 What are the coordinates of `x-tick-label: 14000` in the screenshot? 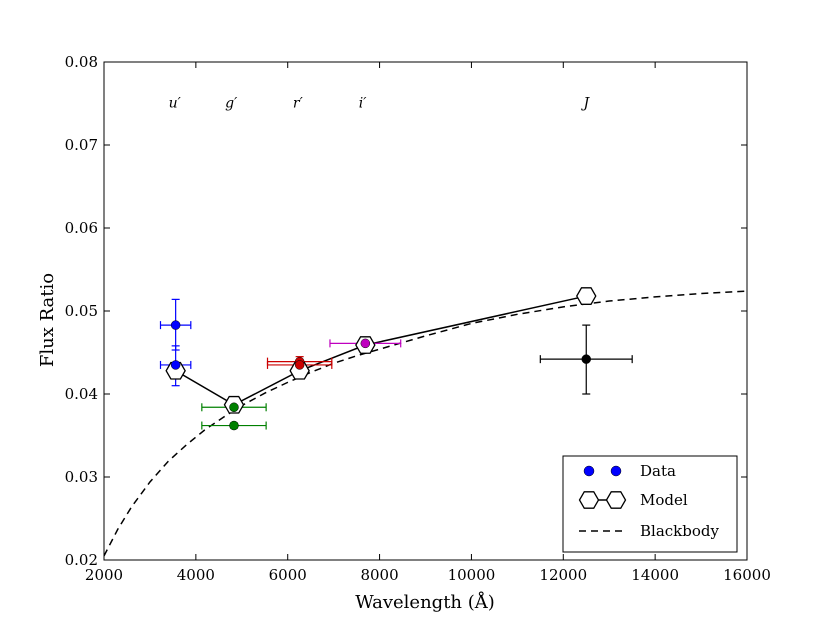 It's located at (655, 575).